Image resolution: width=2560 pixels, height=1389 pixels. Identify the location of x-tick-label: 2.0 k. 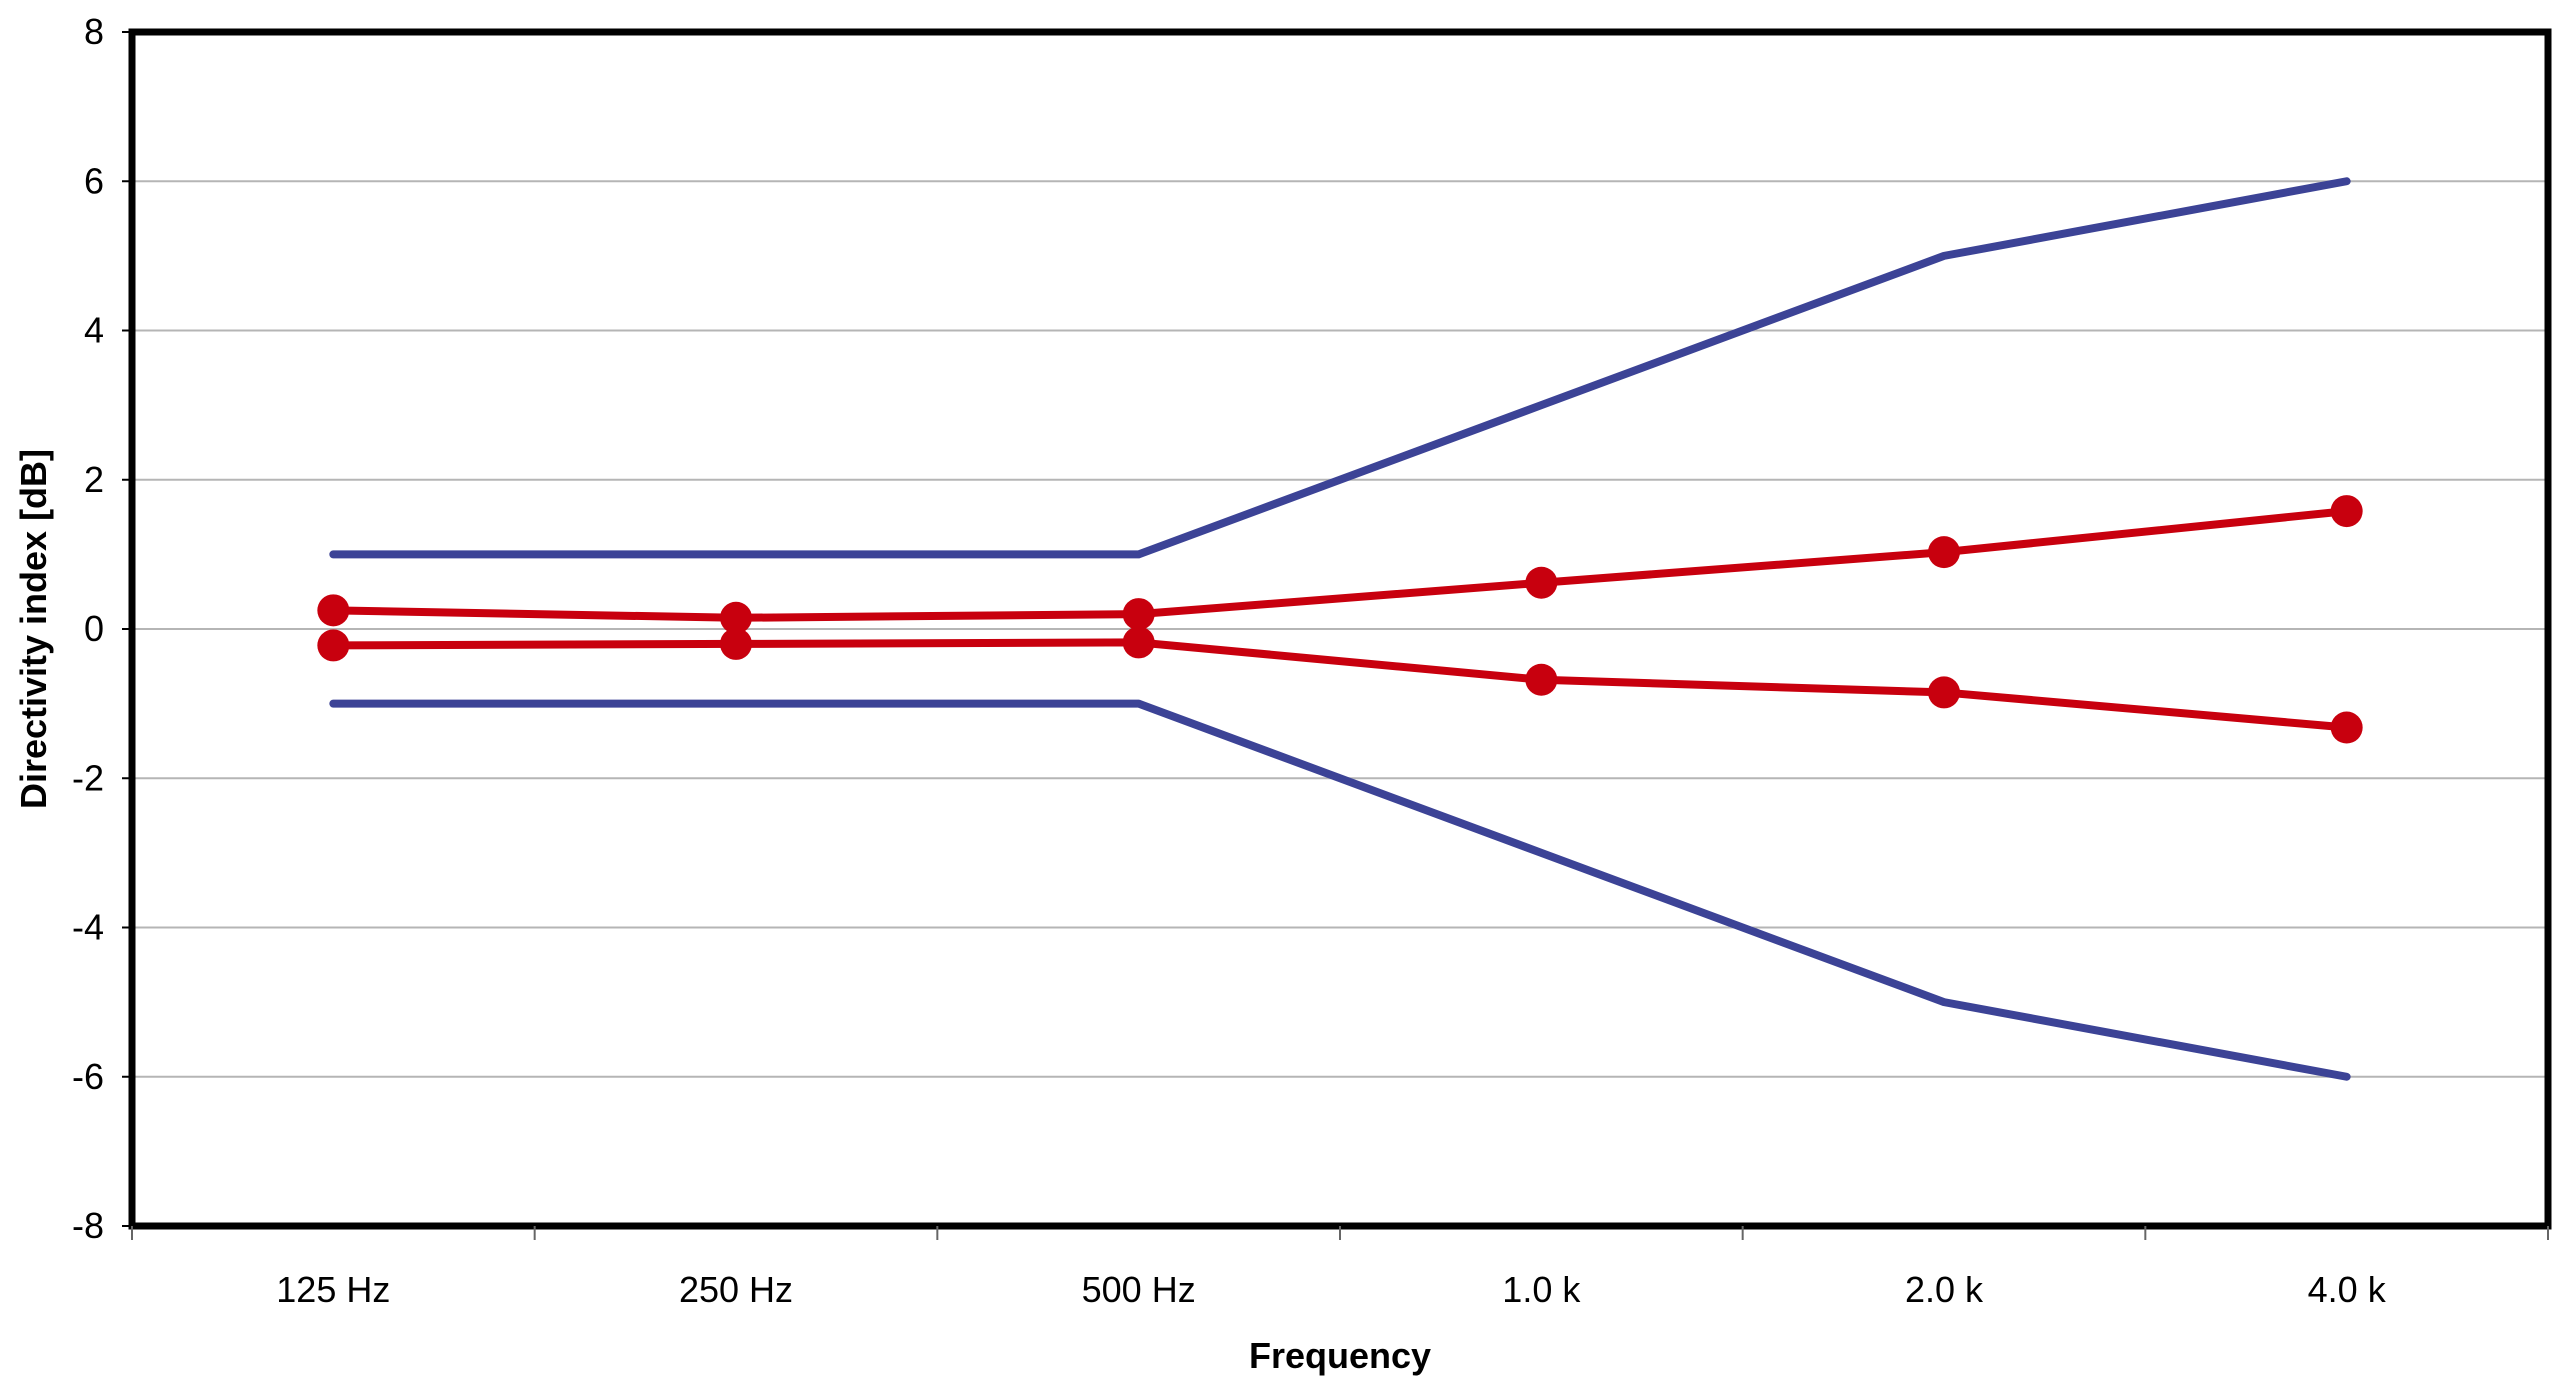
(1944, 1289).